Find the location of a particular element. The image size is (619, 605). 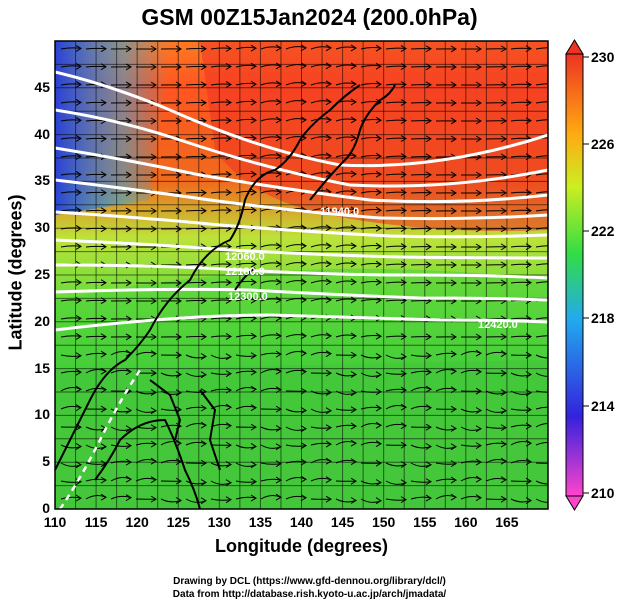

colorbar-tick: 222 is located at coordinates (603, 231).